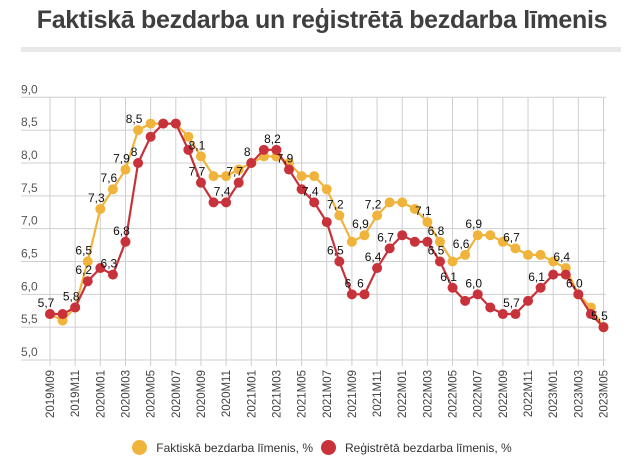 The width and height of the screenshot is (644, 471). I want to click on x-tick-label: 2019M09, so click(51, 394).